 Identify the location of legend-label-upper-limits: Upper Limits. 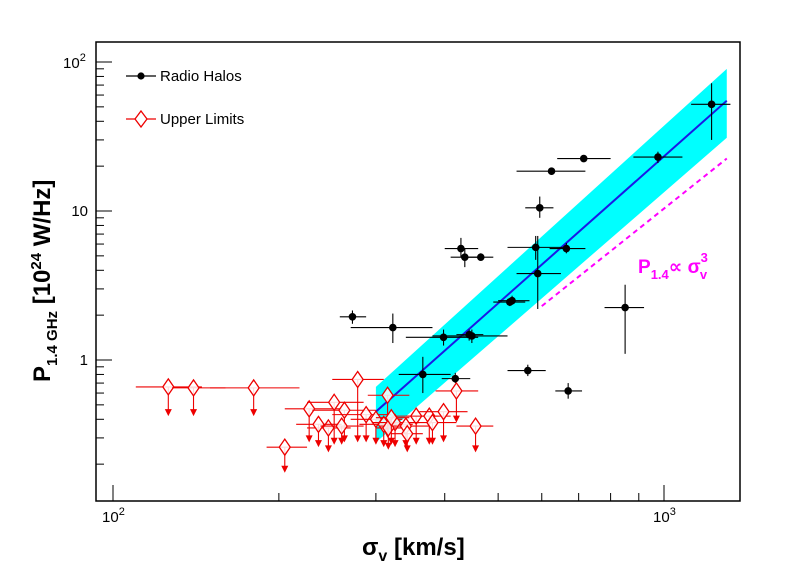
(202, 119).